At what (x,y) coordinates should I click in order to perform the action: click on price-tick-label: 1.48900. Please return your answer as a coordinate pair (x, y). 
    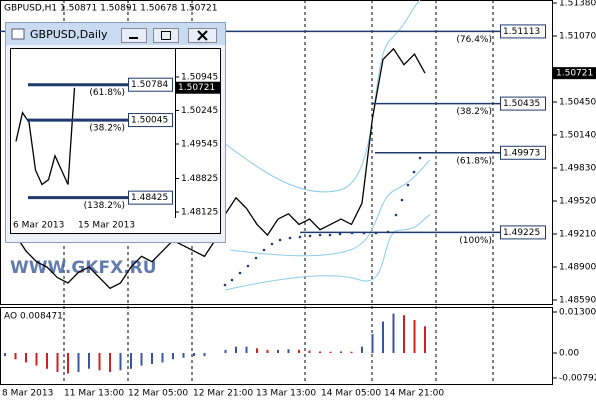
    Looking at the image, I should click on (577, 268).